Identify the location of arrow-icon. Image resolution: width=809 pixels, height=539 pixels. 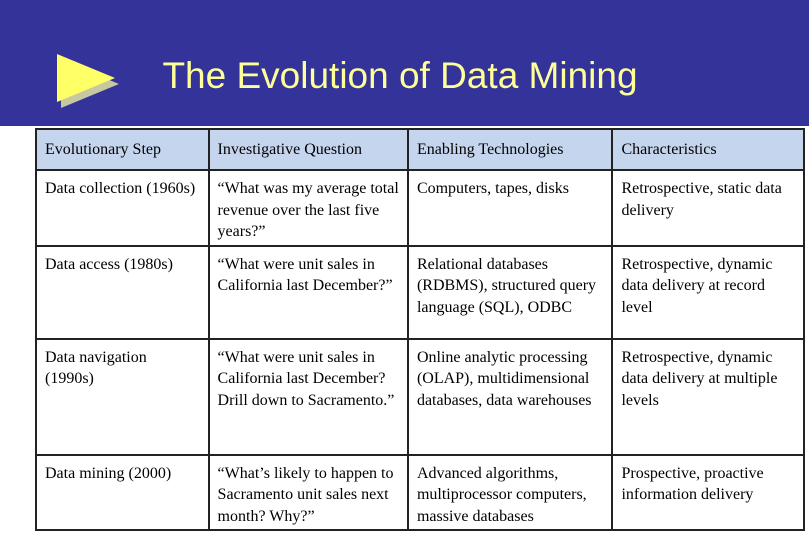
(88, 81).